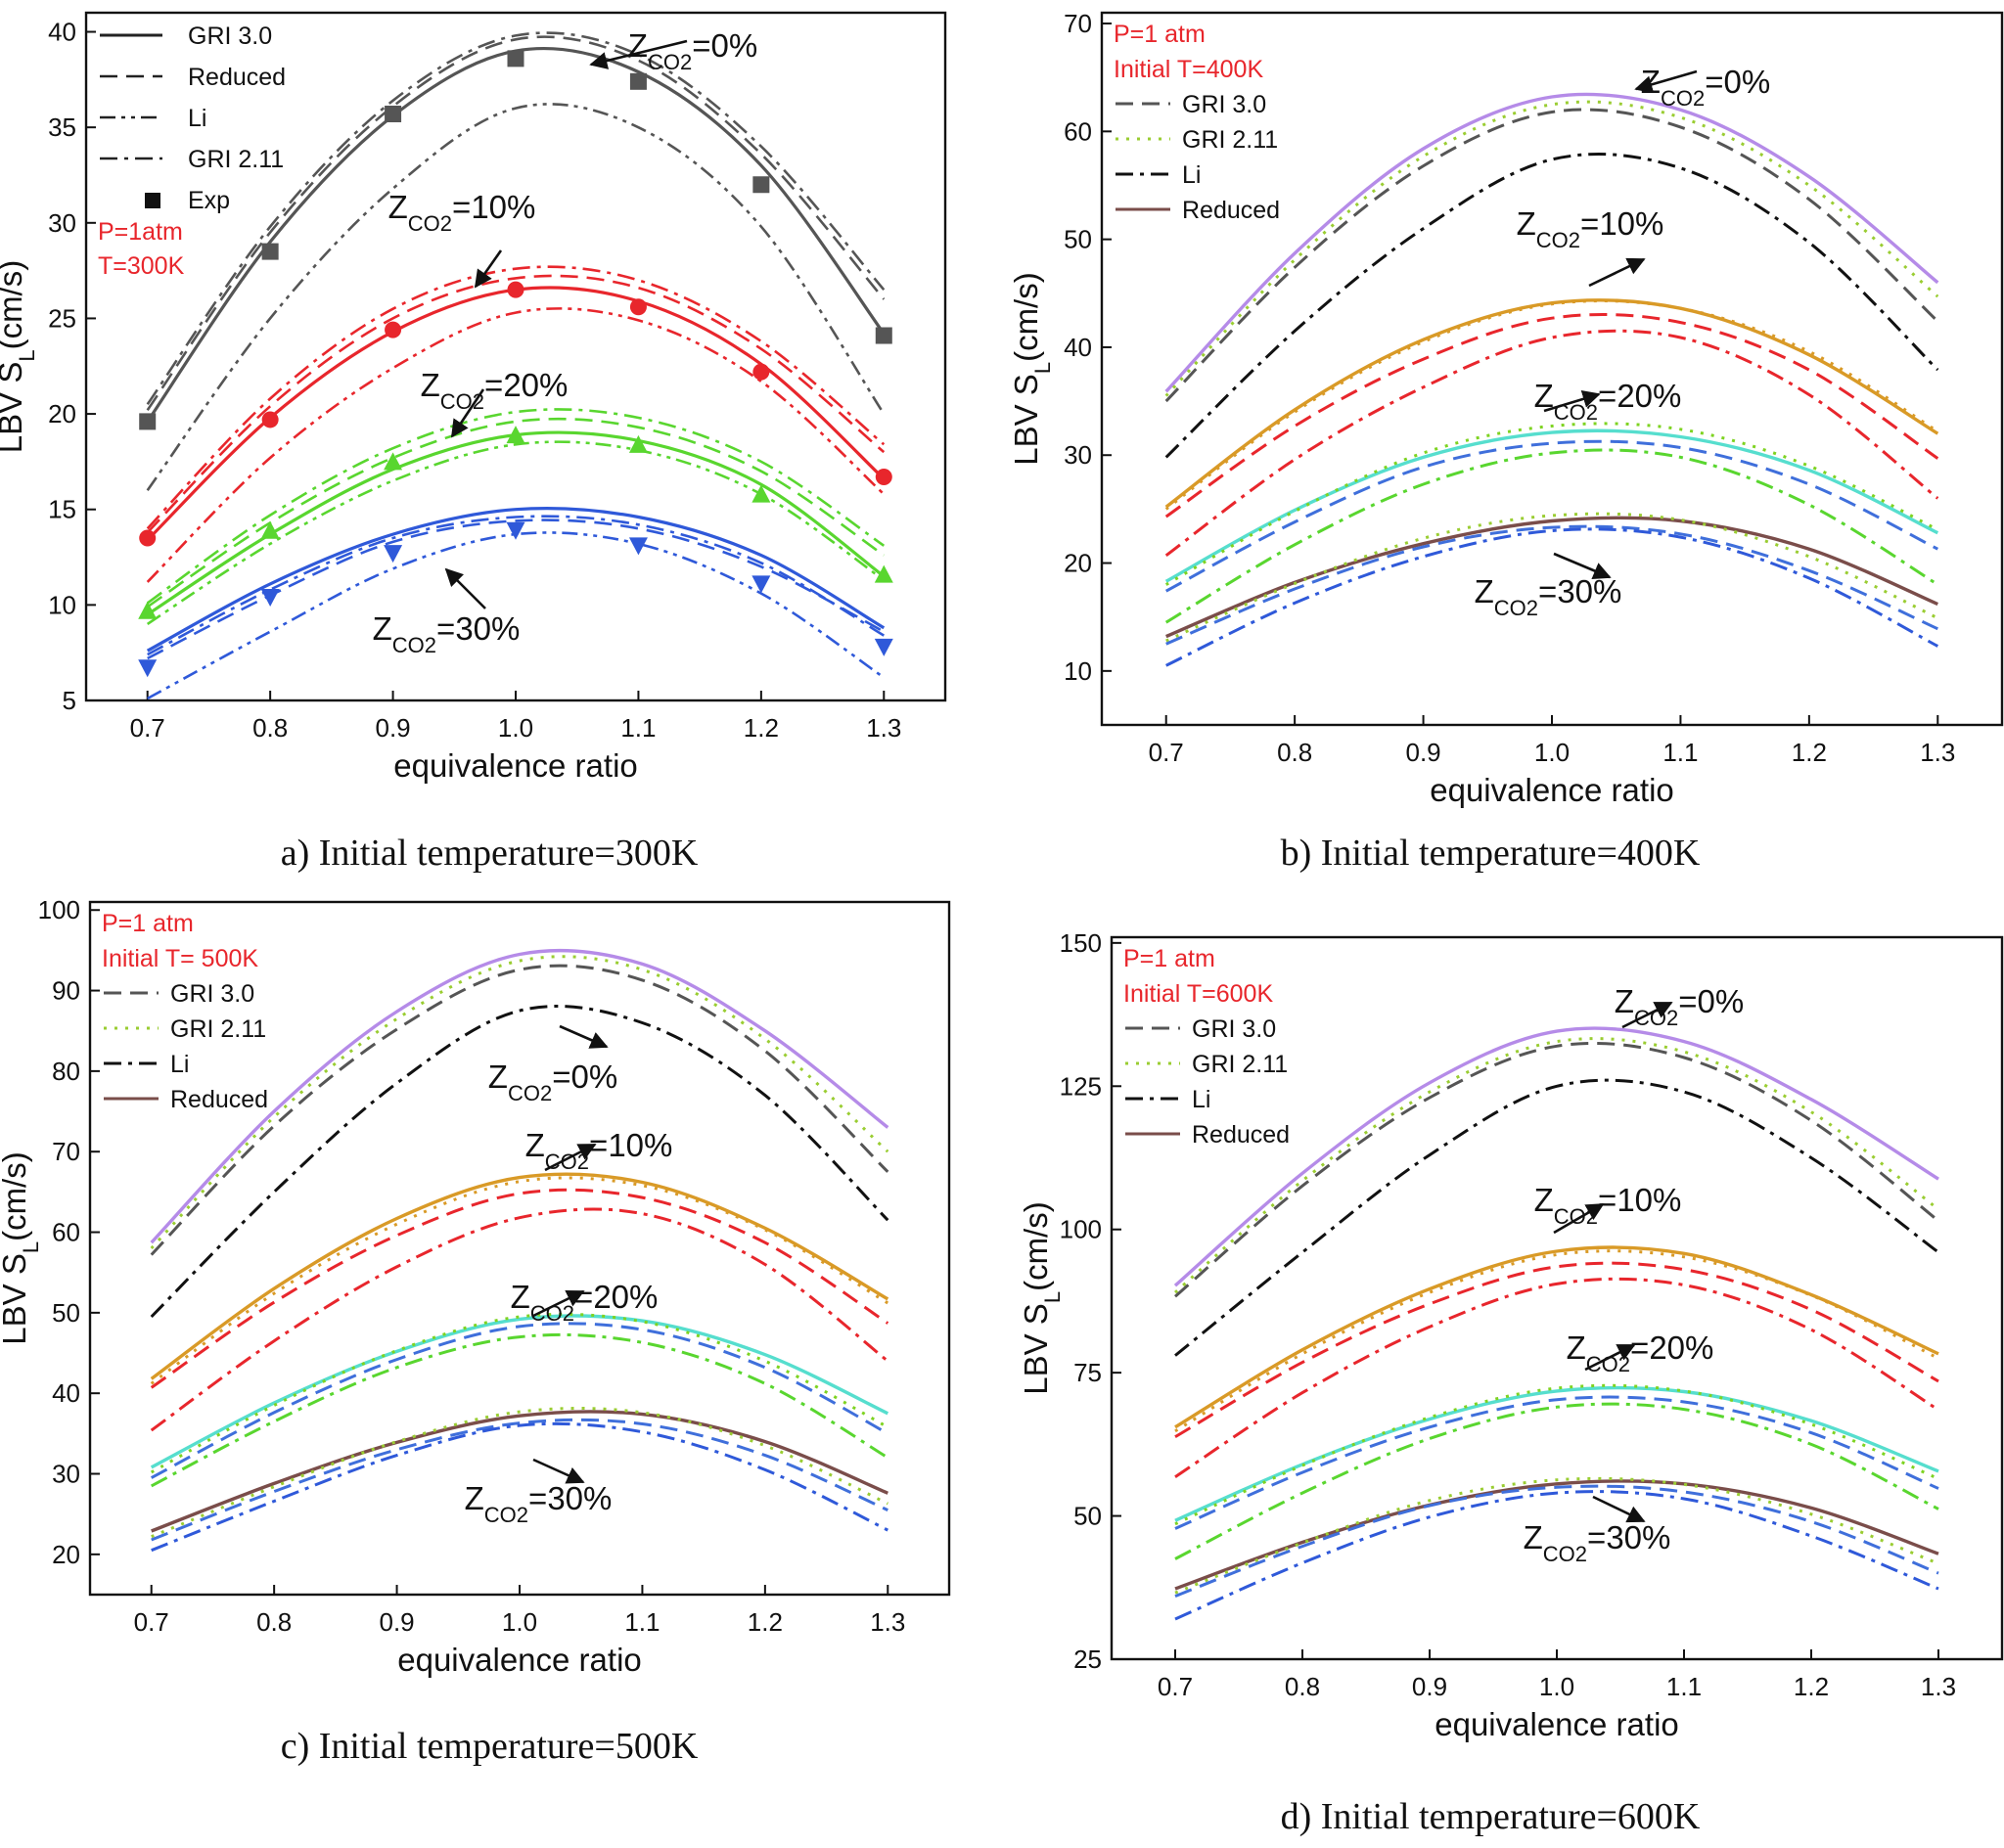 The height and width of the screenshot is (1848, 2004). Describe the element at coordinates (1548, 596) in the screenshot. I see `annotation-label: ZCO2=30%` at that location.